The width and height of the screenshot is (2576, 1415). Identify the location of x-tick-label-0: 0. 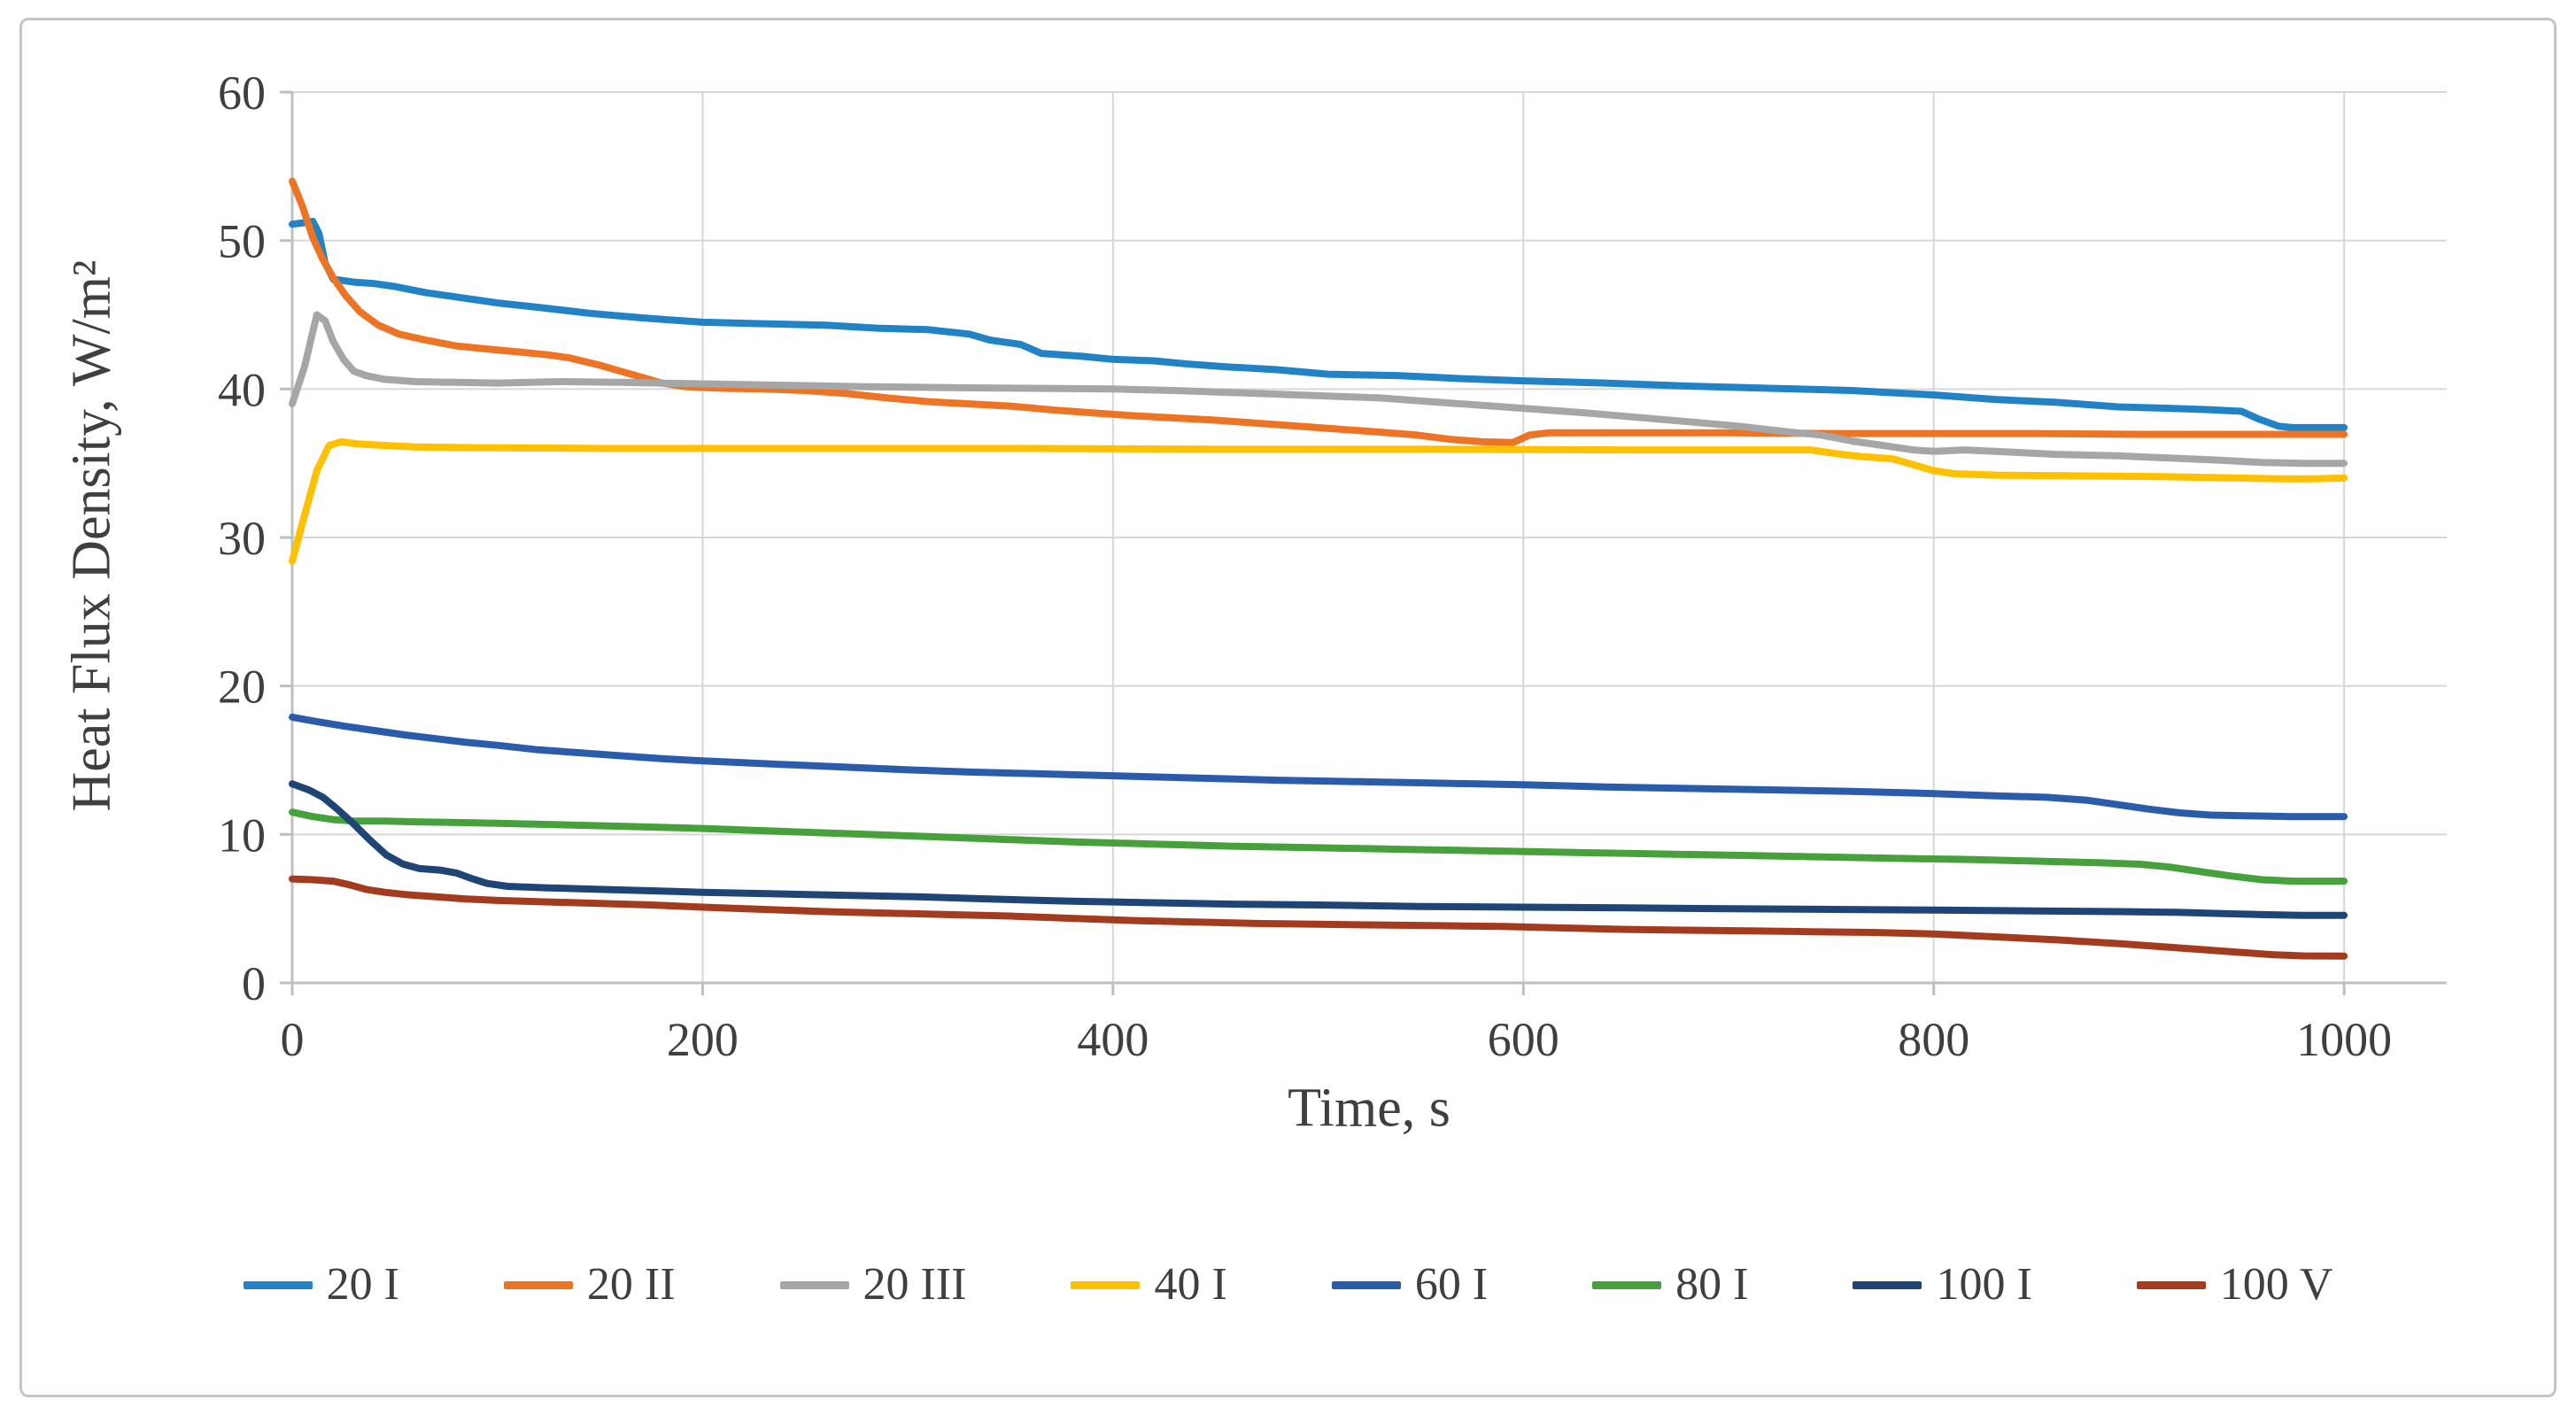
(293, 1039).